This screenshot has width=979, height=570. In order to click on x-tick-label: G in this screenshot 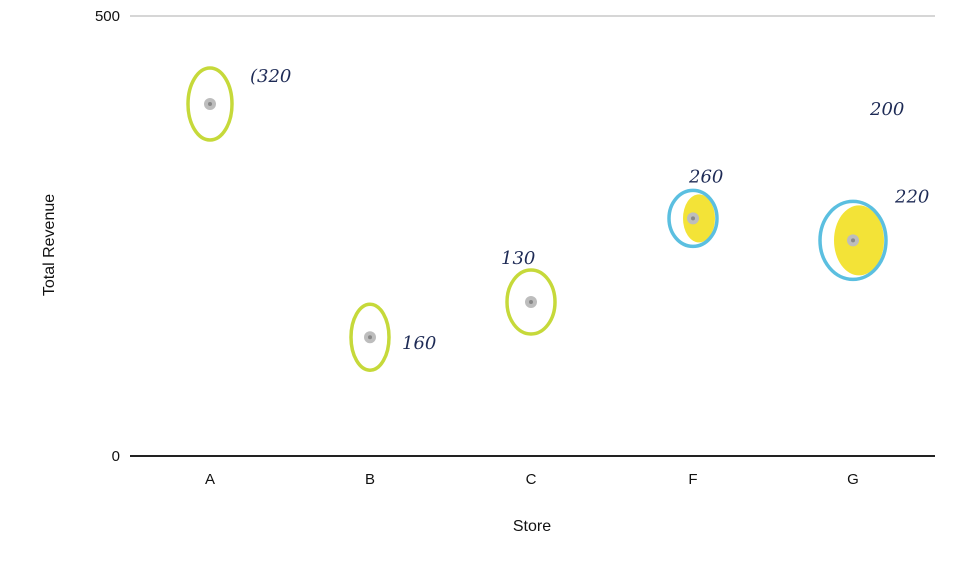, I will do `click(853, 479)`.